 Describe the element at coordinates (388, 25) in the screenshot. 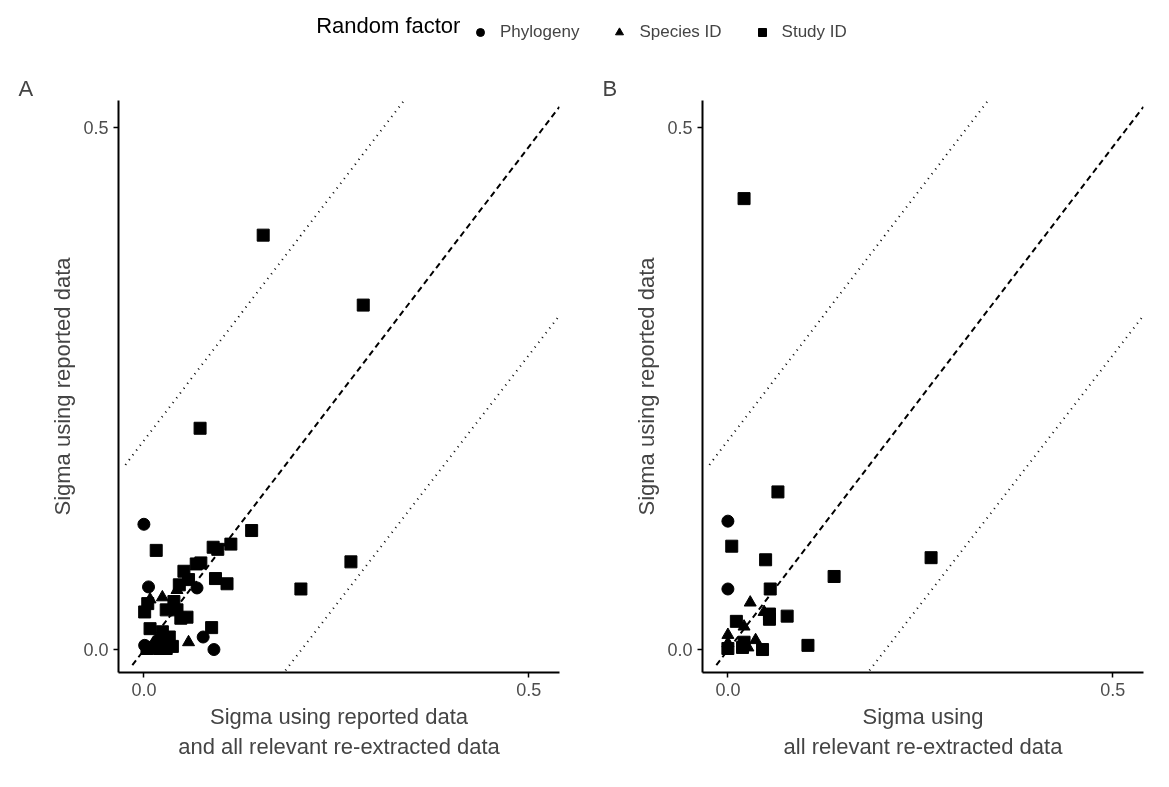

I see `legend-title: Random factor` at that location.